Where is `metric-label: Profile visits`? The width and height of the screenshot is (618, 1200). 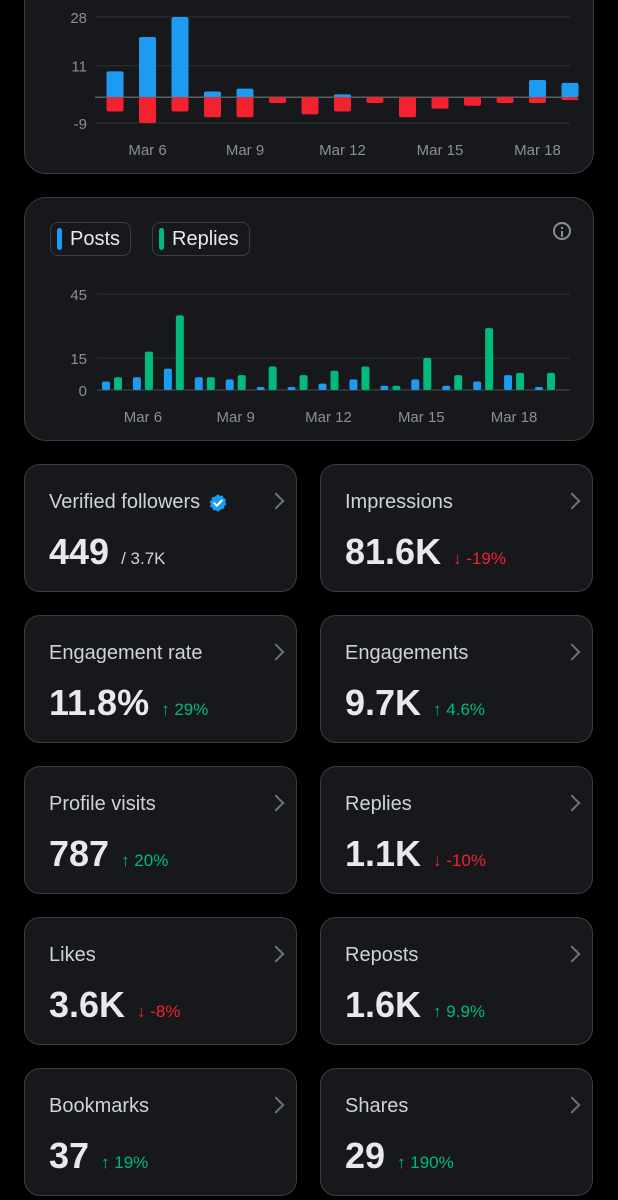 metric-label: Profile visits is located at coordinates (102, 804).